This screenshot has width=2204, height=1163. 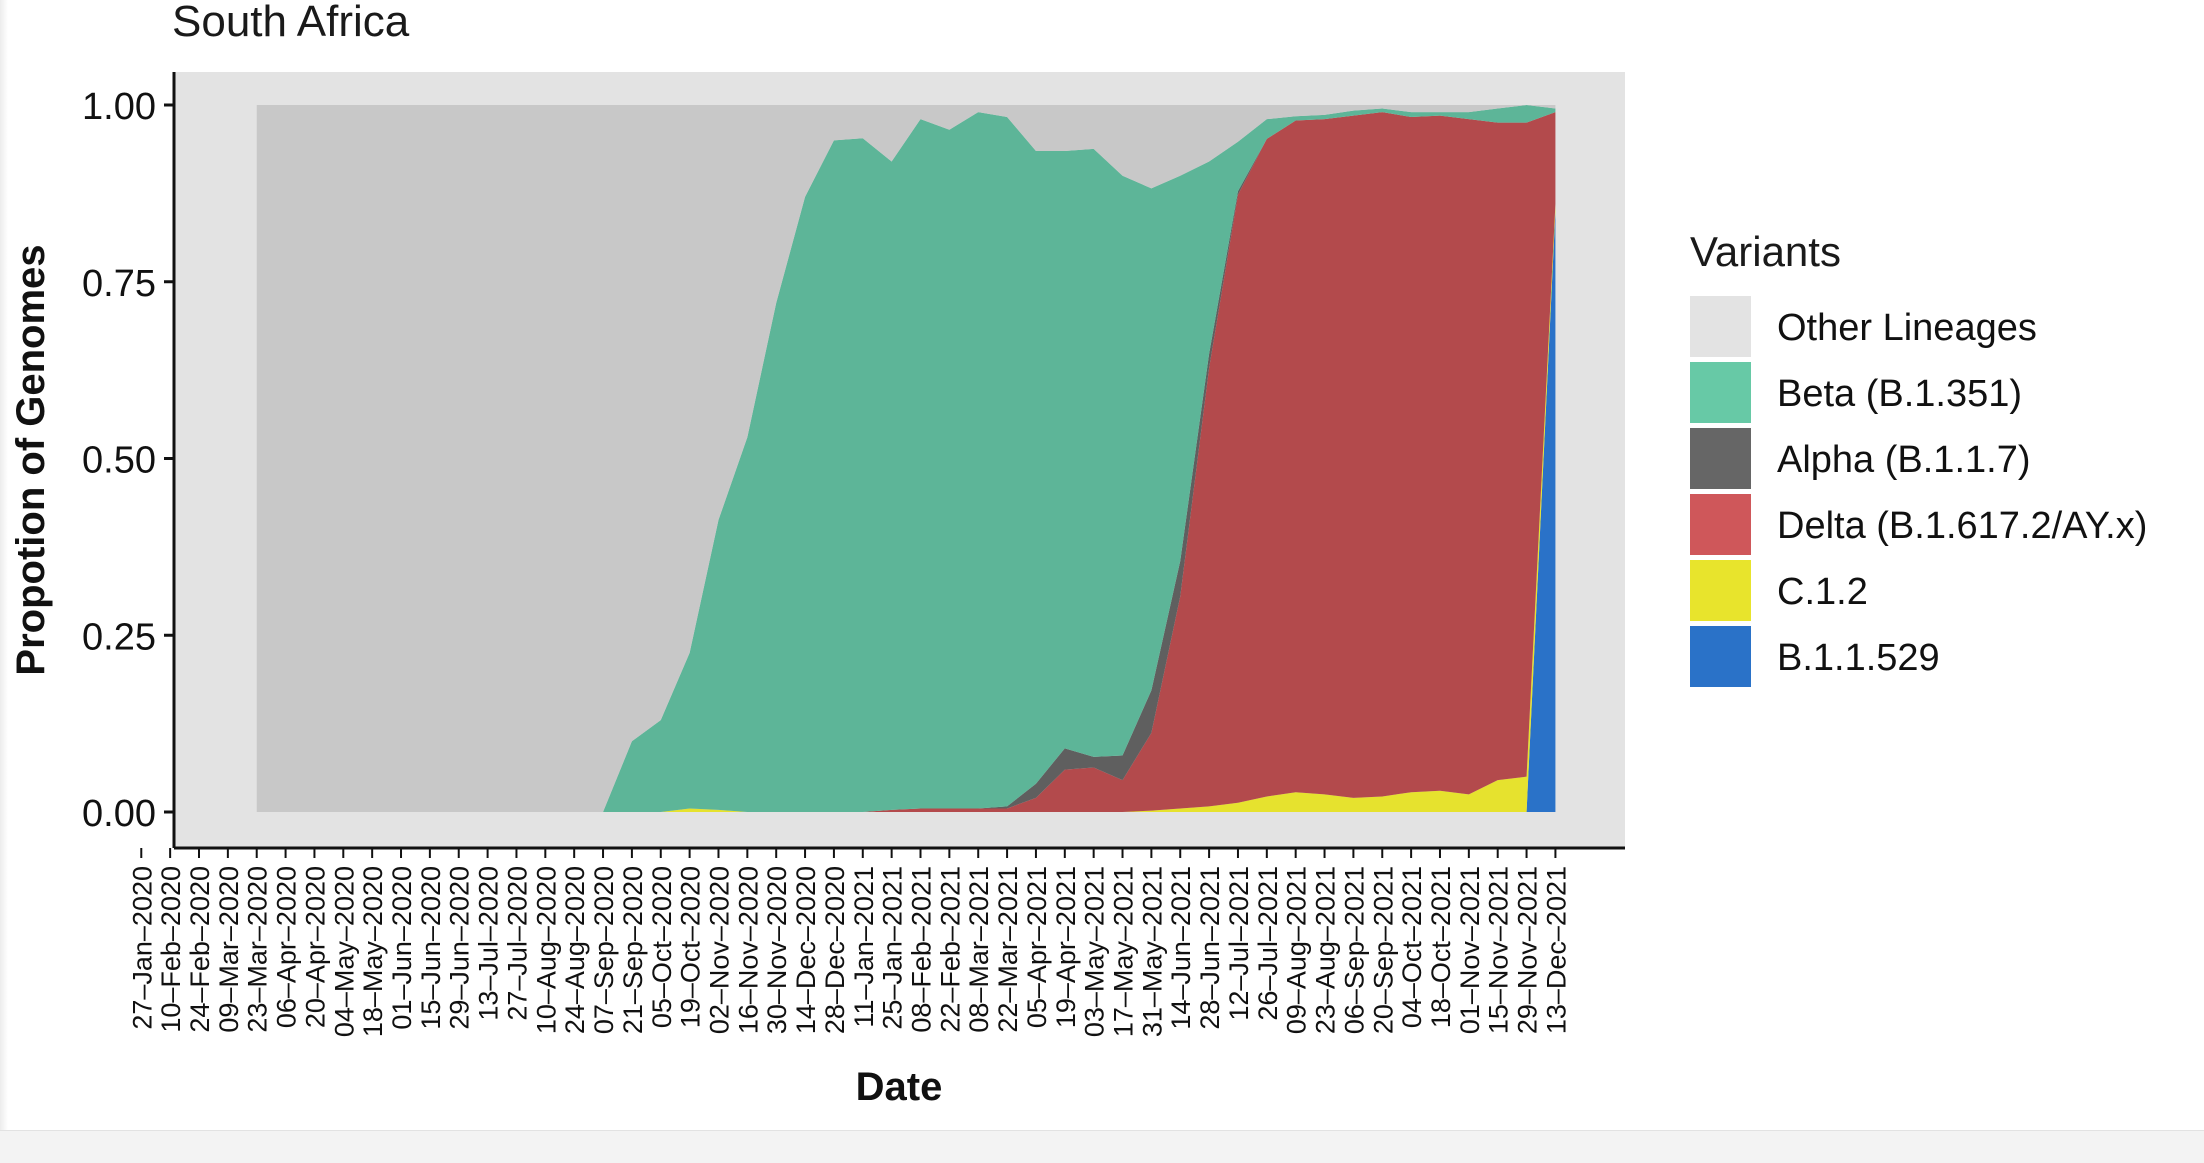 What do you see at coordinates (1470, 950) in the screenshot?
I see `x-tick-label: 01–Nov–2021` at bounding box center [1470, 950].